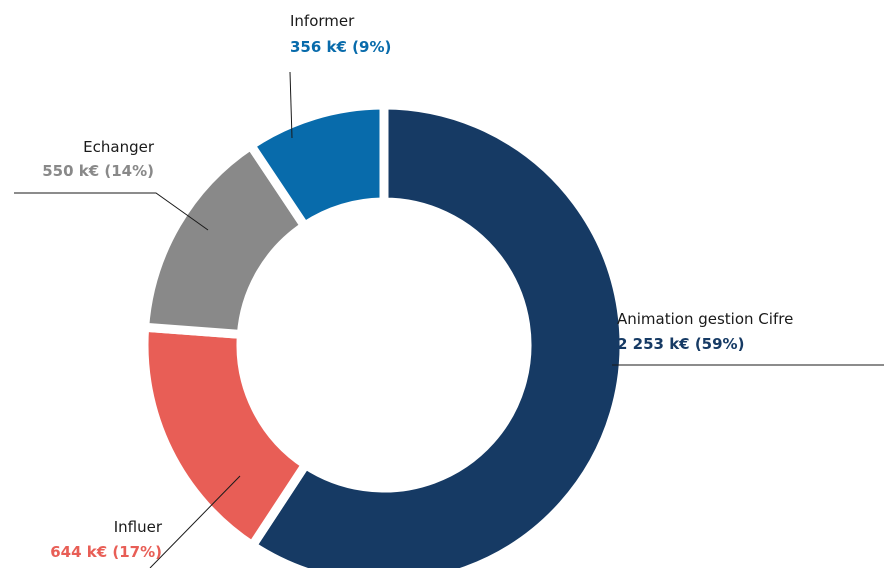 Image resolution: width=884 pixels, height=568 pixels. I want to click on value-label: 644 k€ (17%), so click(106, 552).